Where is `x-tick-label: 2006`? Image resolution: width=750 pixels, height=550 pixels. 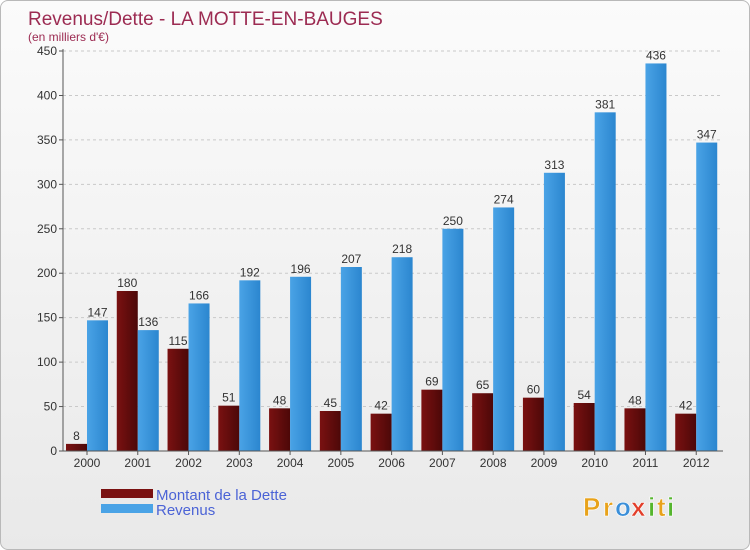
x-tick-label: 2006 is located at coordinates (391, 463).